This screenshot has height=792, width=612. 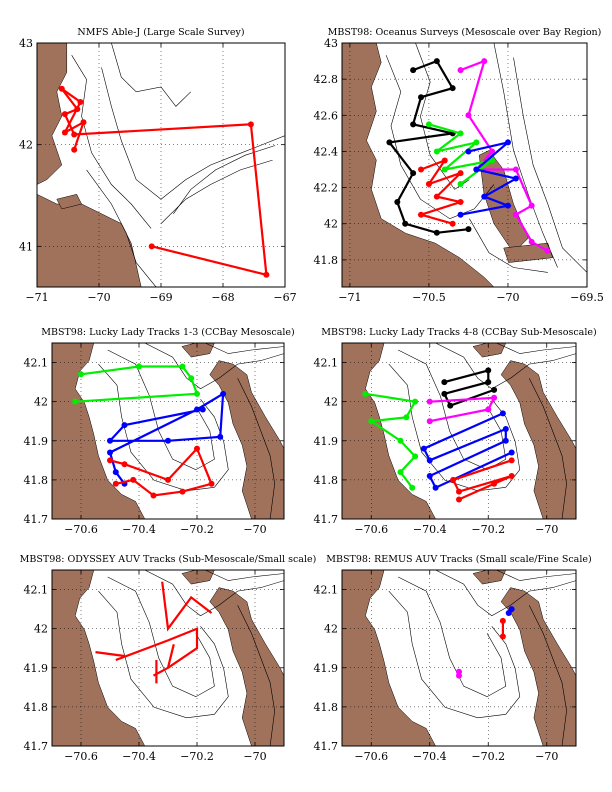 What do you see at coordinates (166, 438) in the screenshot?
I see `survey-track-blue` at bounding box center [166, 438].